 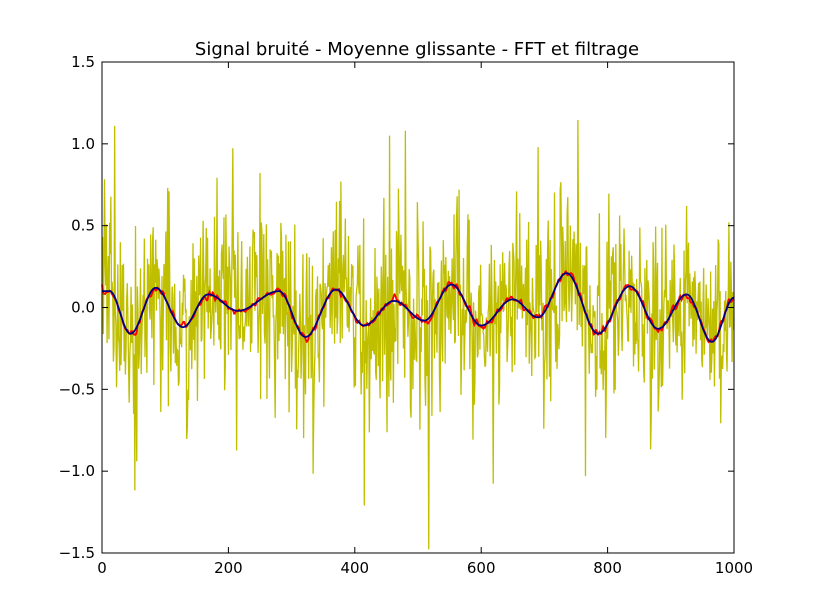 I want to click on x-tick-label: 800, so click(x=607, y=568).